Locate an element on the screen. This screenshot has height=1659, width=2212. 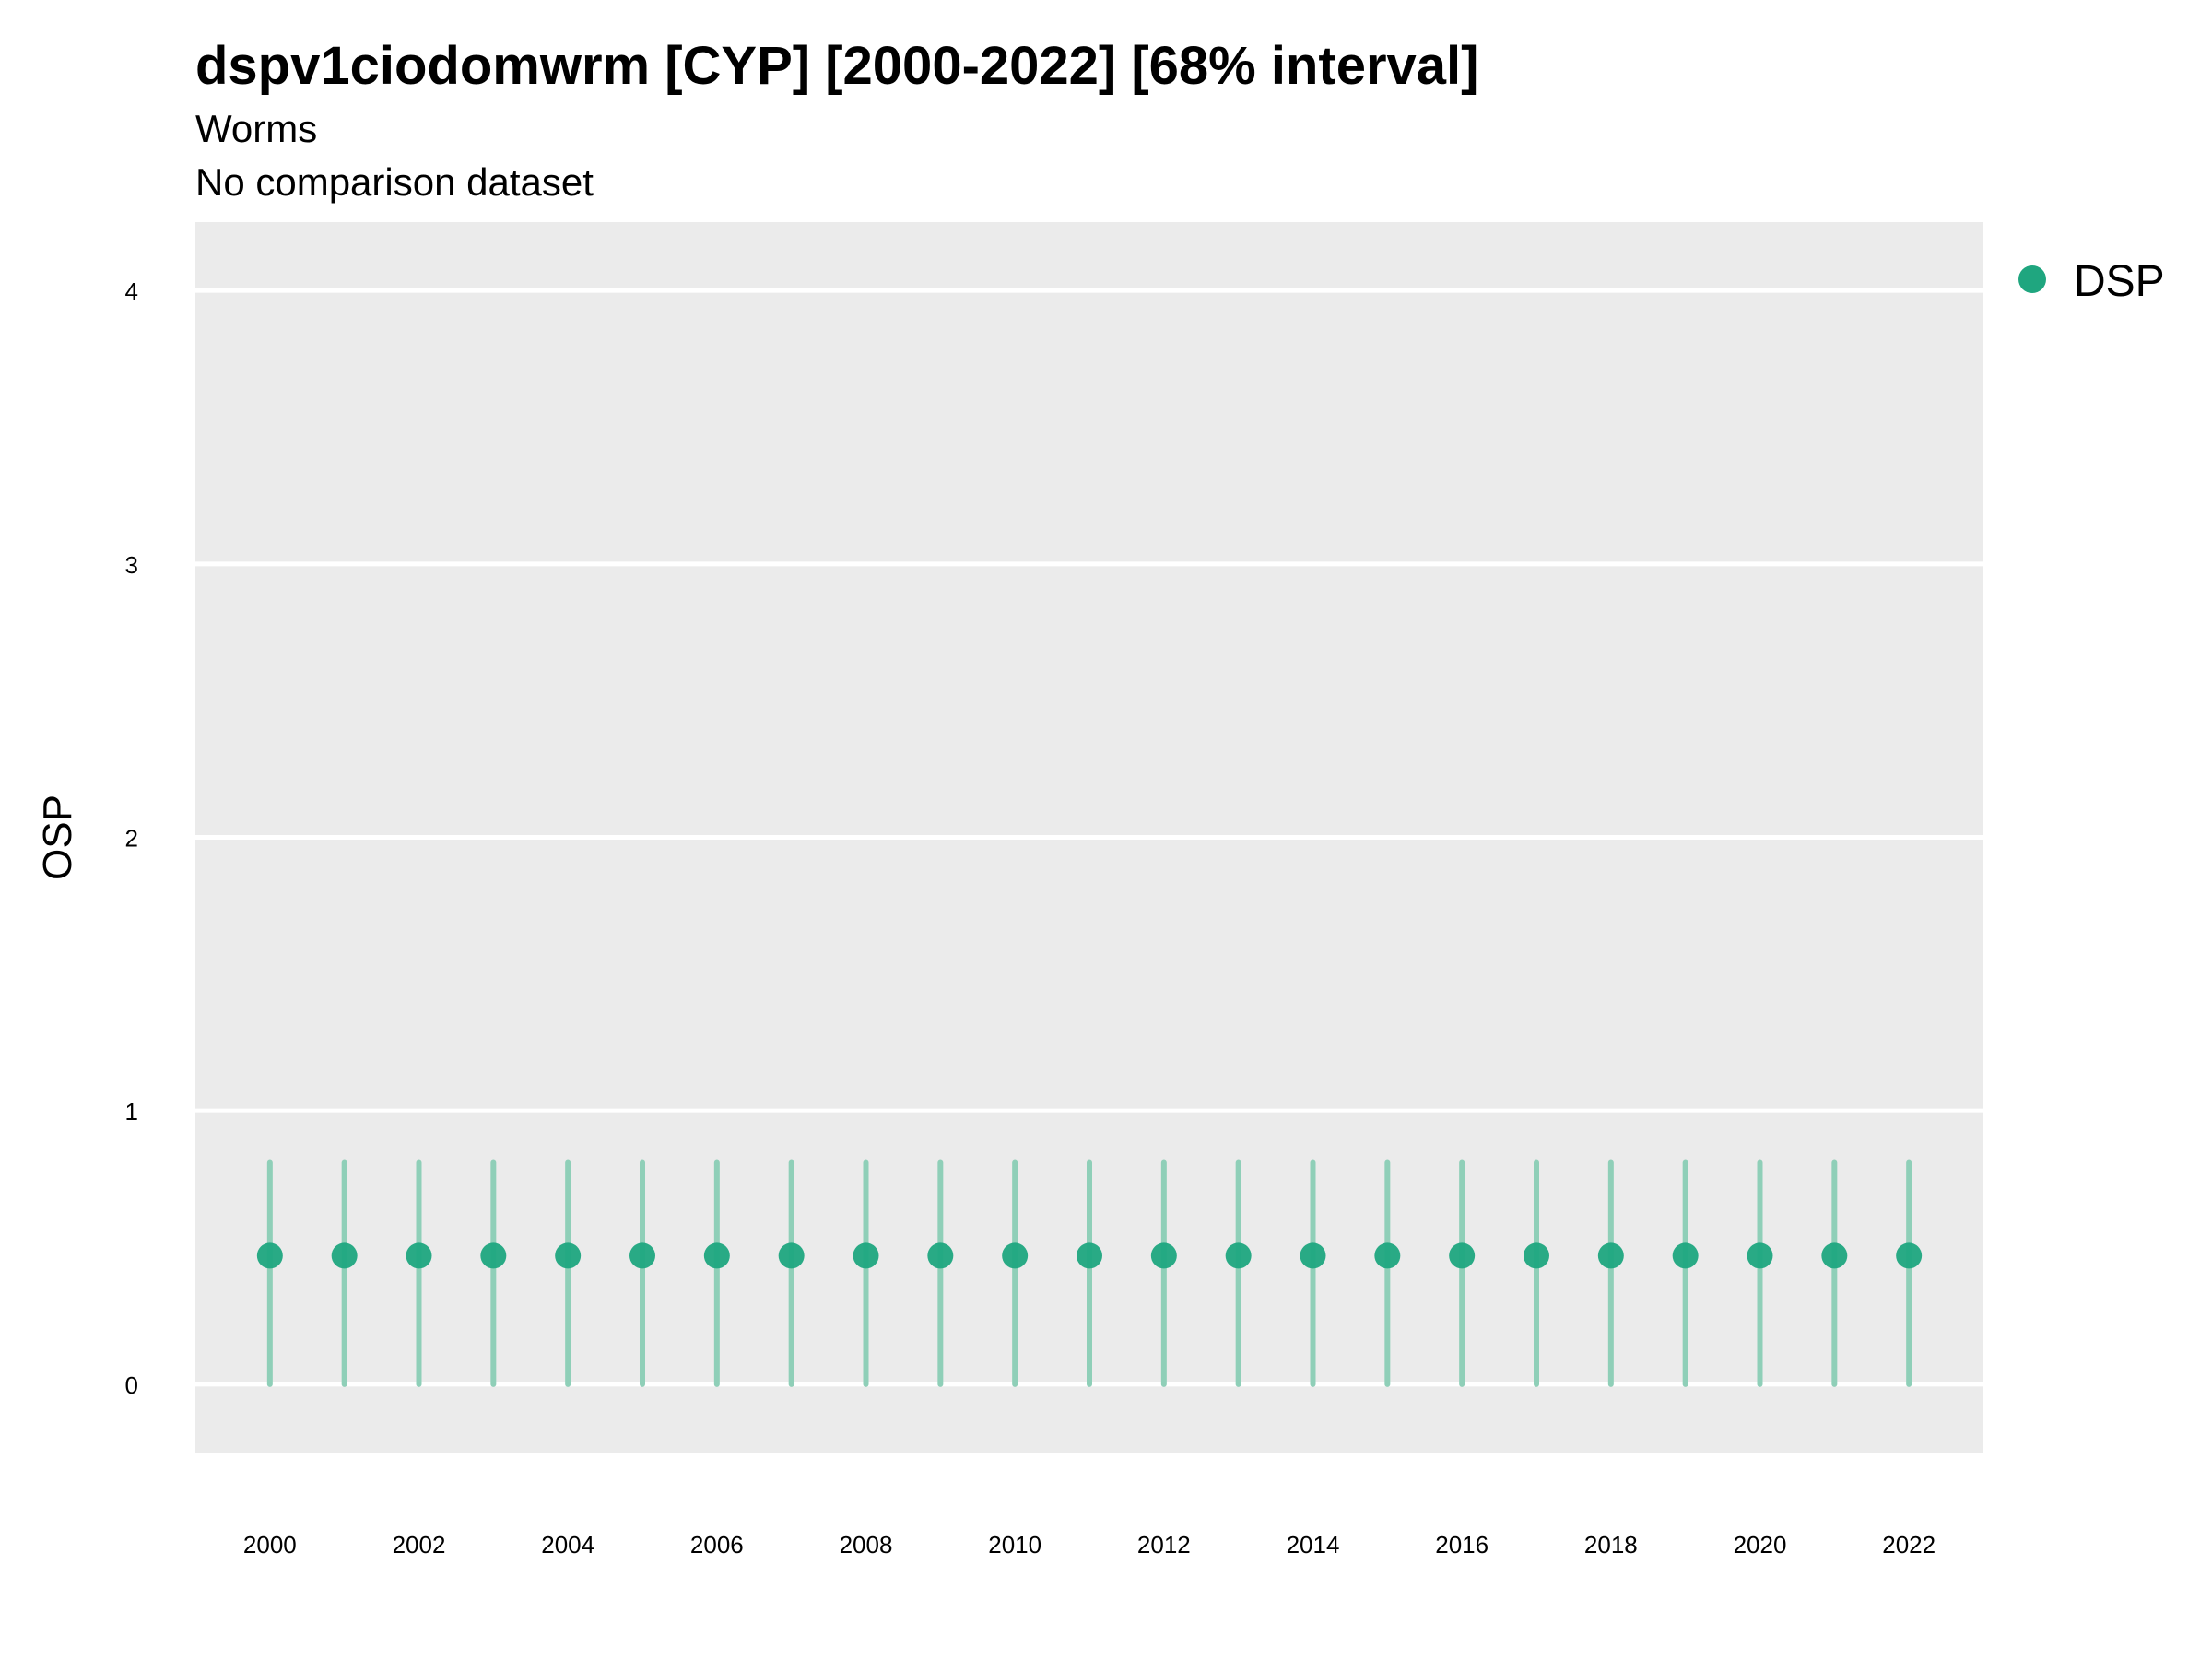
y-tick-label-4: 4 is located at coordinates (131, 291).